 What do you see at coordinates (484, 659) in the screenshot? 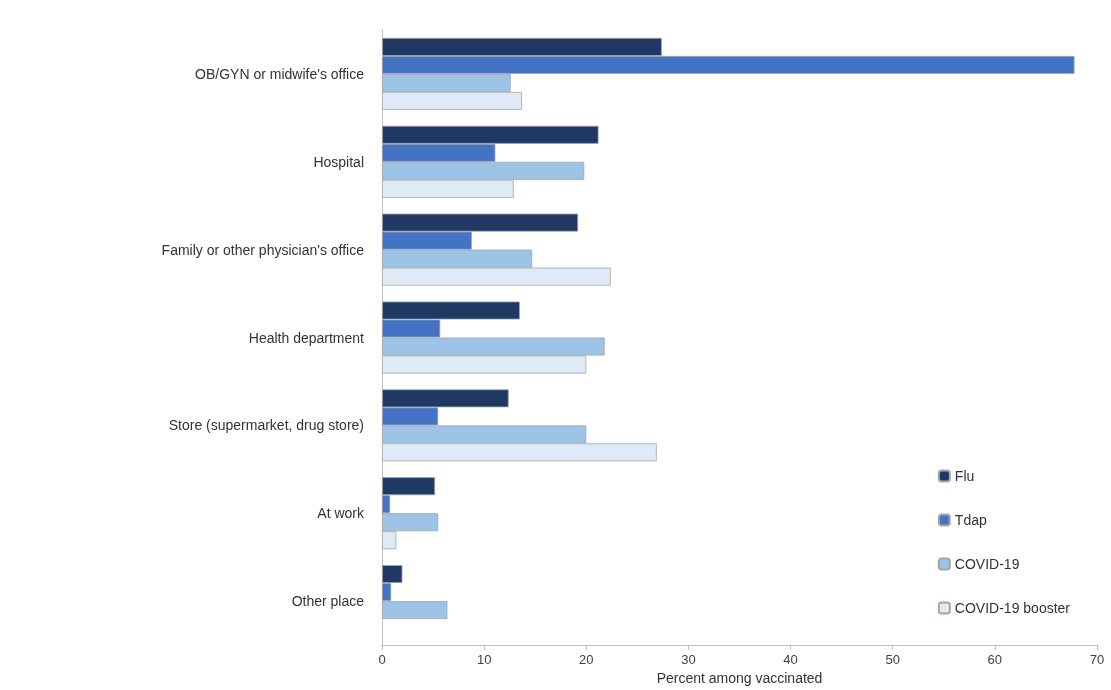
I see `x-tick-label: 10` at bounding box center [484, 659].